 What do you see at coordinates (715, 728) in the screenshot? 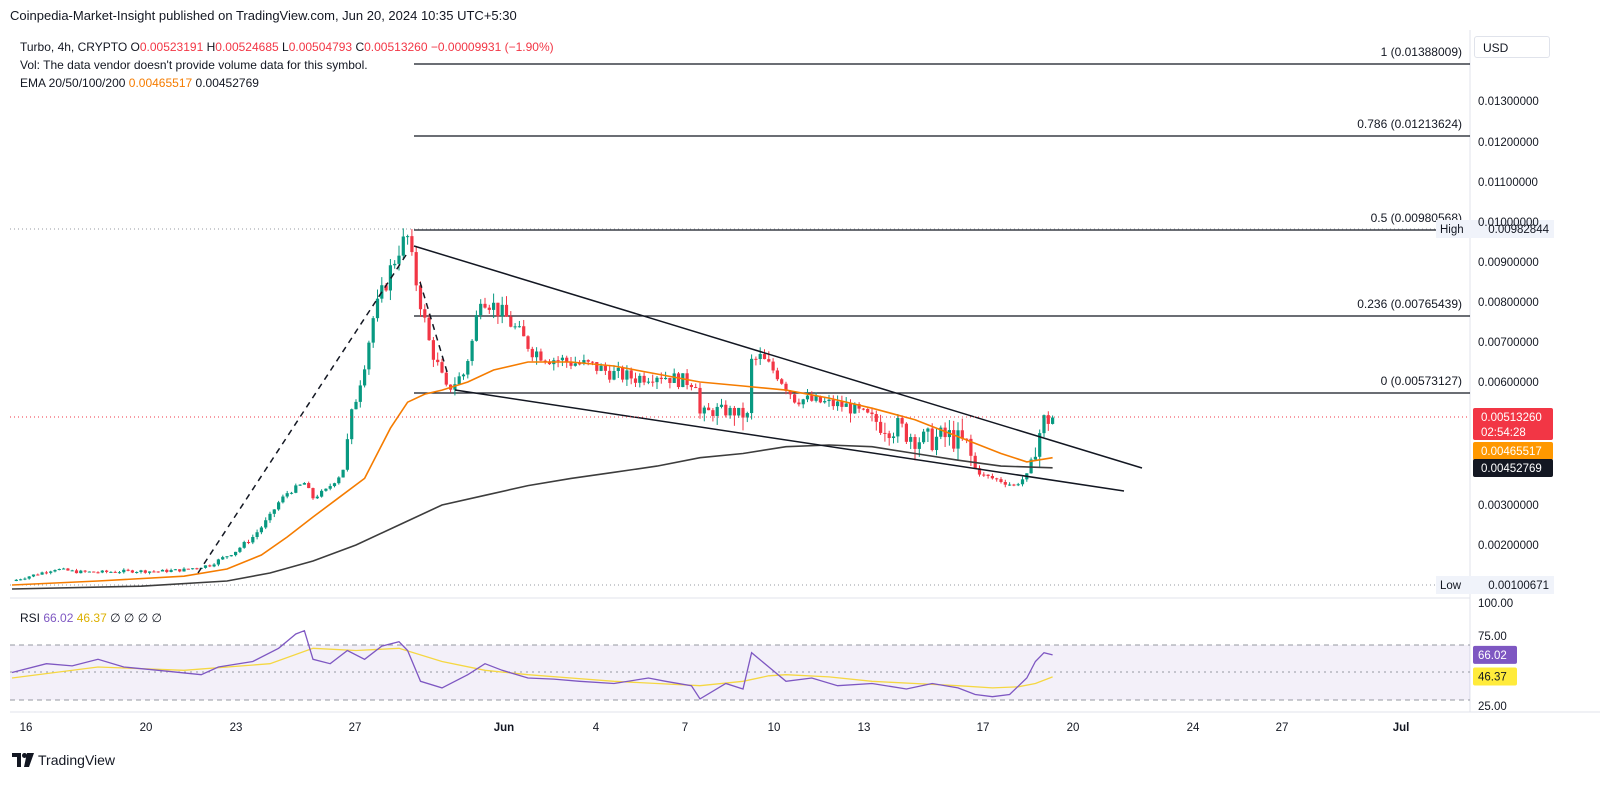
I see `time-axis-ticks: 16 20 23 27 Jun 4 7 10 13 17 20 24 27 Jul` at bounding box center [715, 728].